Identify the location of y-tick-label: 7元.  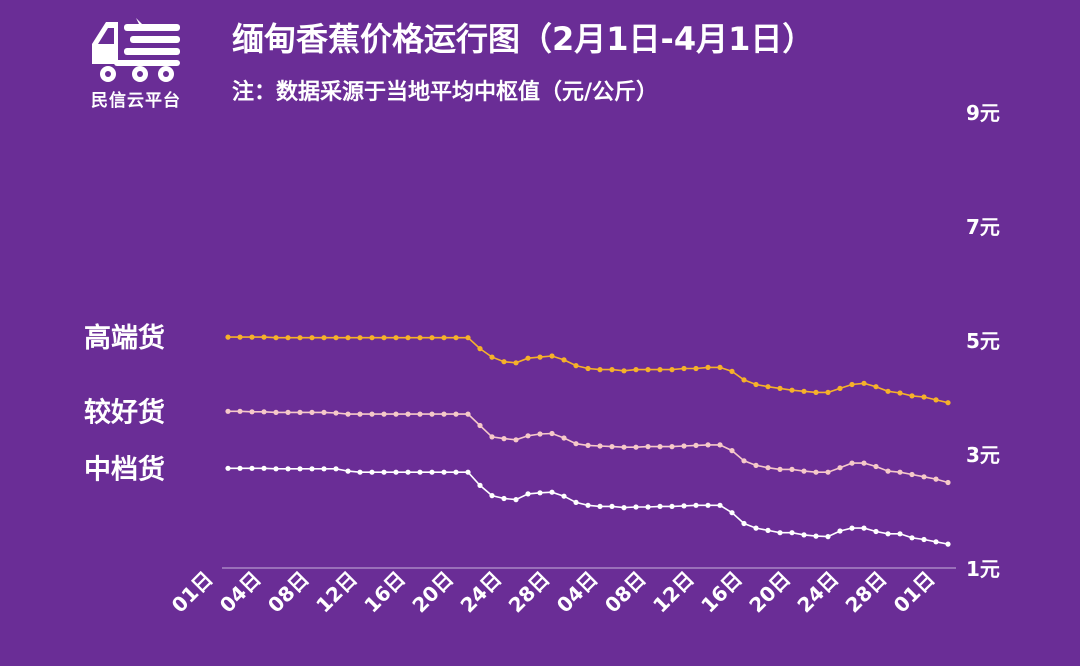
(983, 227).